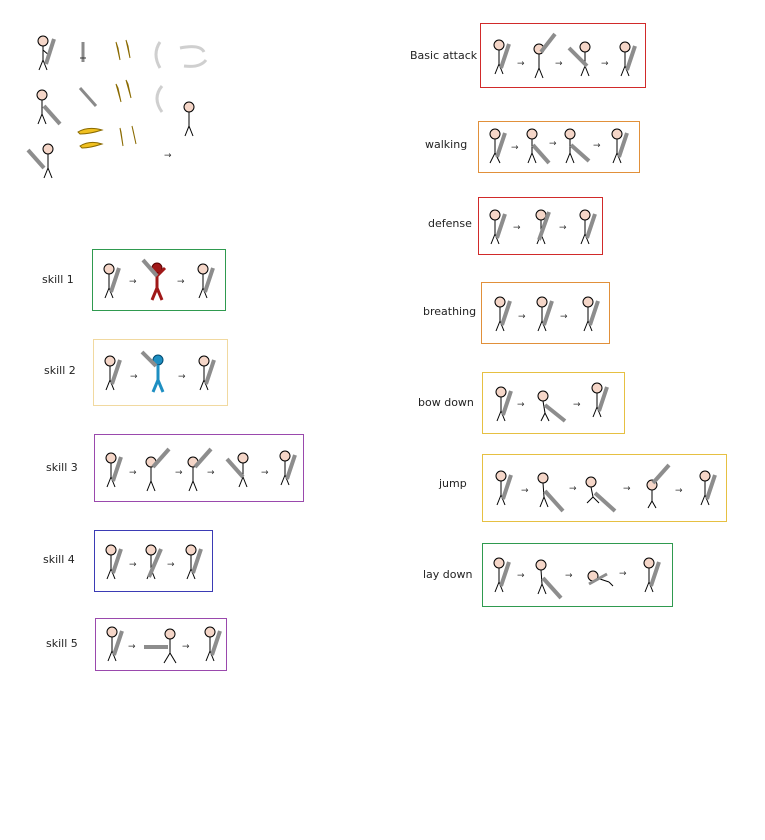 The image size is (765, 840). Describe the element at coordinates (605, 64) in the screenshot. I see `basic-attack-arrow-3: →` at that location.